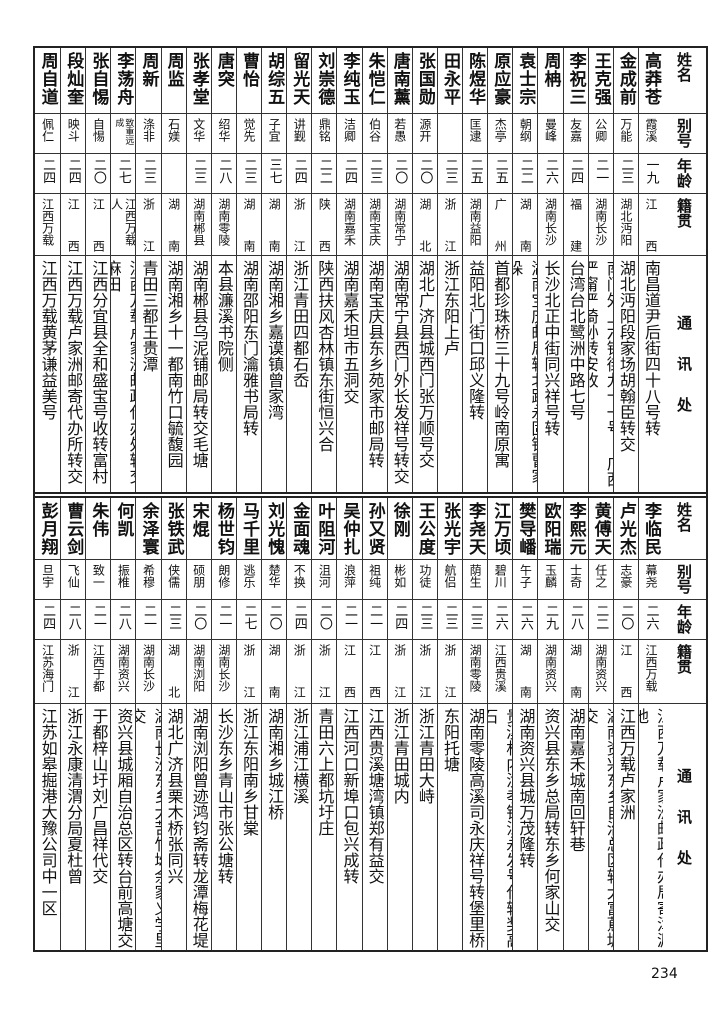  What do you see at coordinates (600, 134) in the screenshot?
I see `person-alias-cell: 公卿` at bounding box center [600, 134].